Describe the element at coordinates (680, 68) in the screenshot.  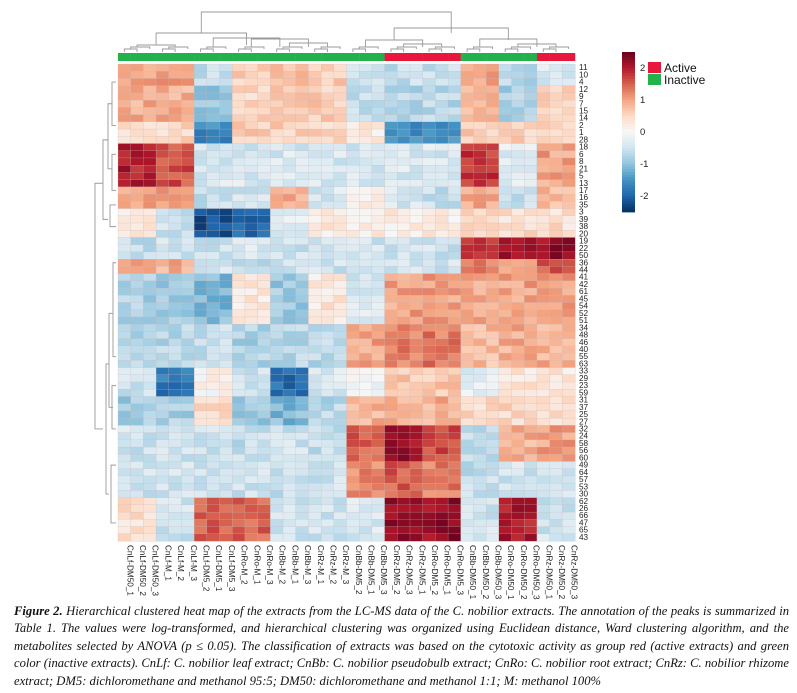
I see `legend-label-active: Active` at that location.